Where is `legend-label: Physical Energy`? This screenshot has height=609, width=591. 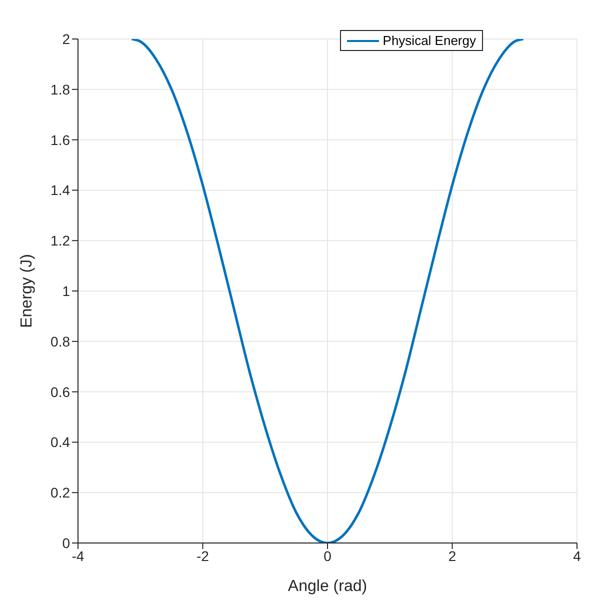 legend-label: Physical Energy is located at coordinates (429, 40).